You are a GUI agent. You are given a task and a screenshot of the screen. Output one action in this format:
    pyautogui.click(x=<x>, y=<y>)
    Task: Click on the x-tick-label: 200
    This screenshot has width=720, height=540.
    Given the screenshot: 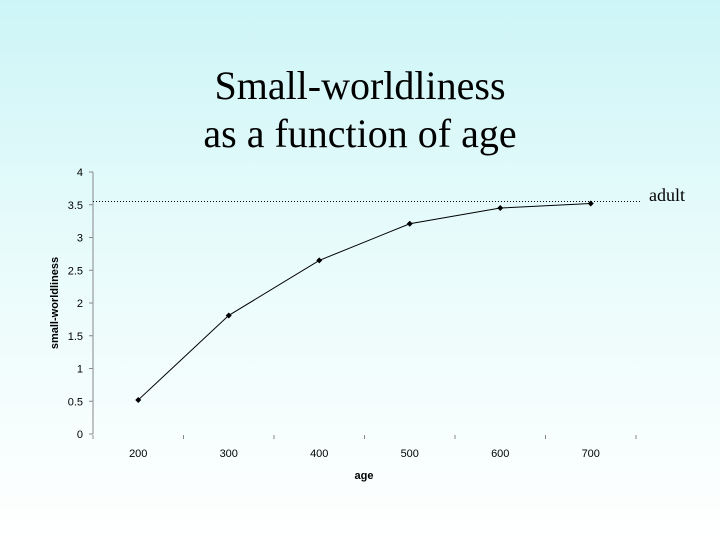 What is the action you would take?
    pyautogui.click(x=138, y=454)
    